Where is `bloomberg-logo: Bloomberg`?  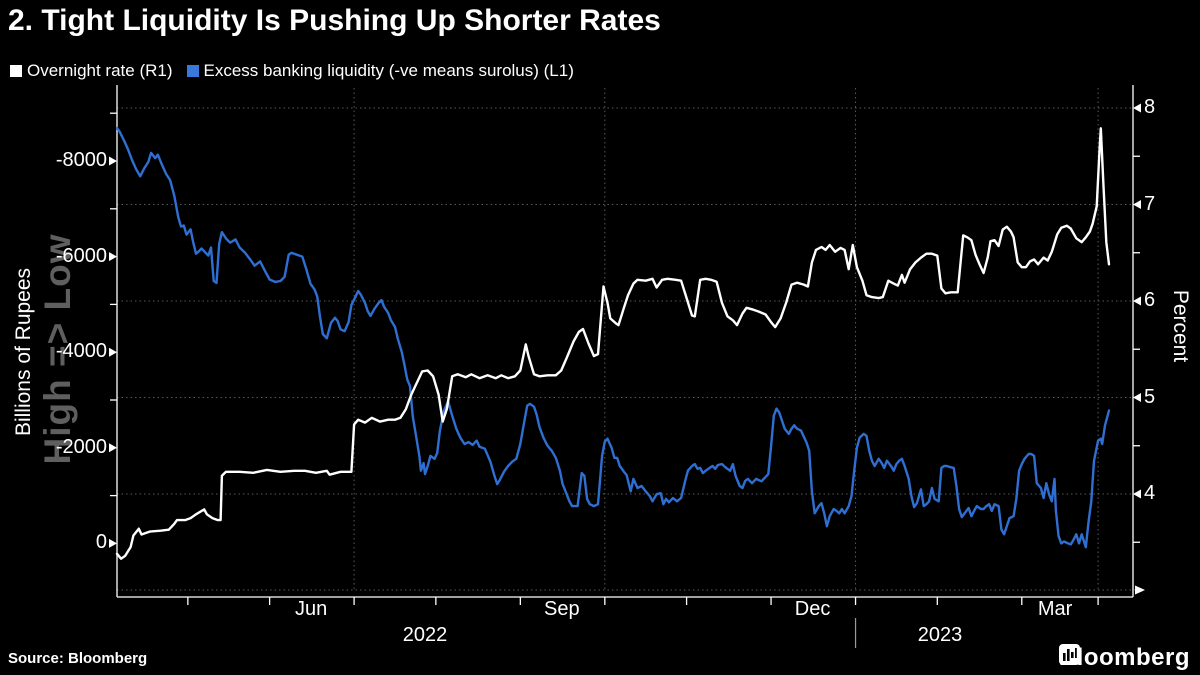 bloomberg-logo: Bloomberg is located at coordinates (1124, 658).